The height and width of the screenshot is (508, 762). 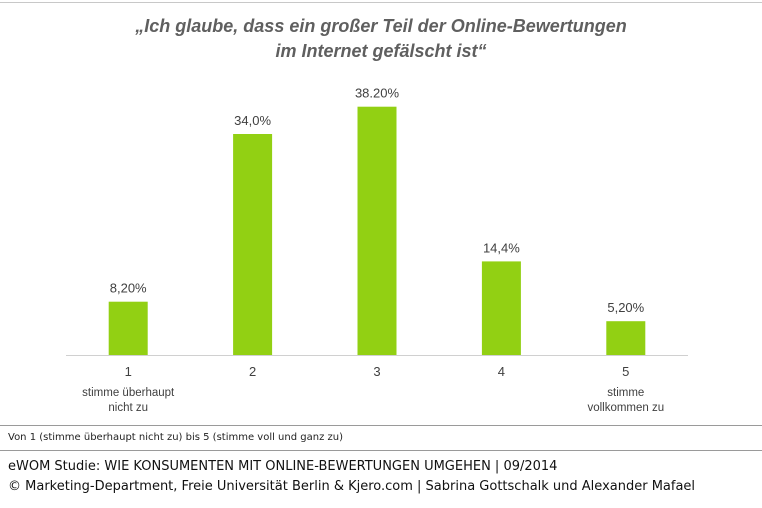 I want to click on category-description-5: stimme, so click(x=625, y=393).